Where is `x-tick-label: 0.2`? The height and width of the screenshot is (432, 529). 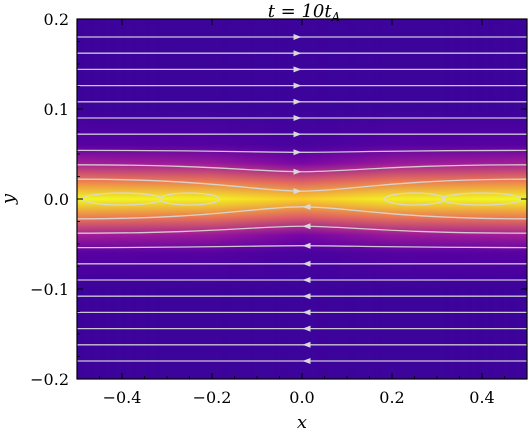 x-tick-label: 0.2 is located at coordinates (391, 397).